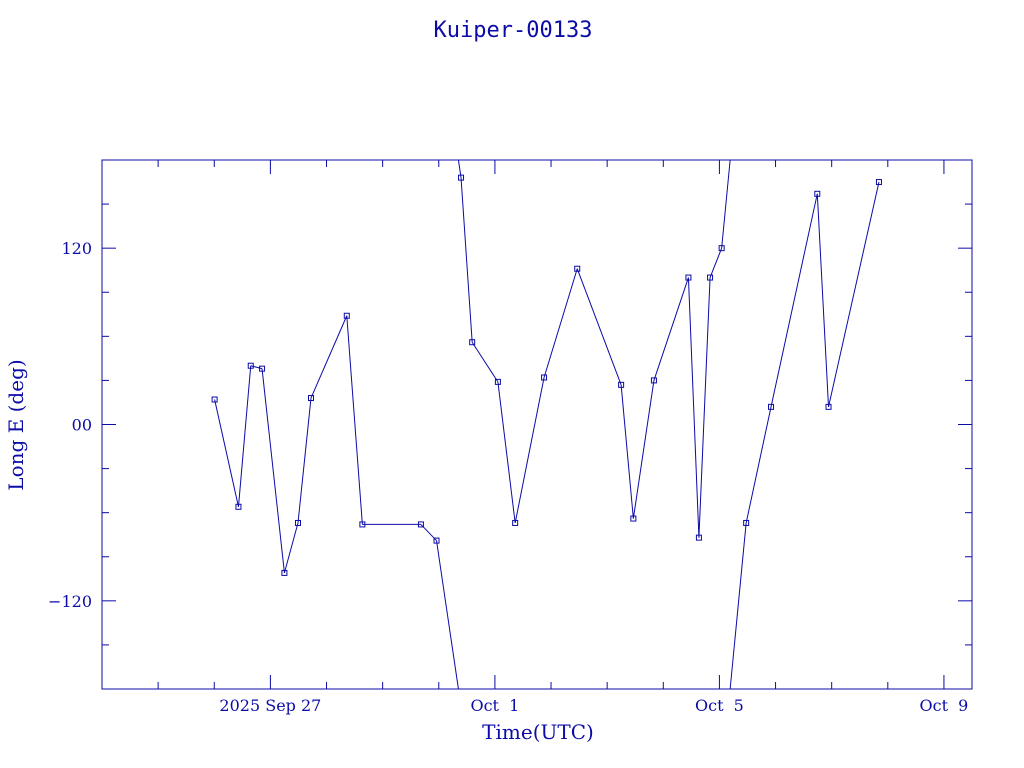 The height and width of the screenshot is (768, 1024). Describe the element at coordinates (944, 705) in the screenshot. I see `x-tick-label: Oct 9` at that location.